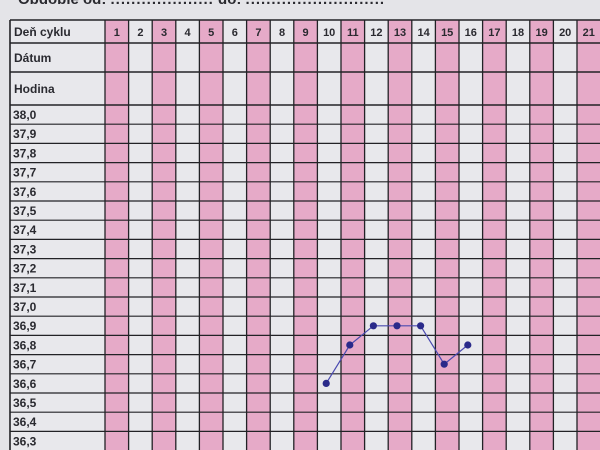  I want to click on y-tick-label: 37,9, so click(25, 134).